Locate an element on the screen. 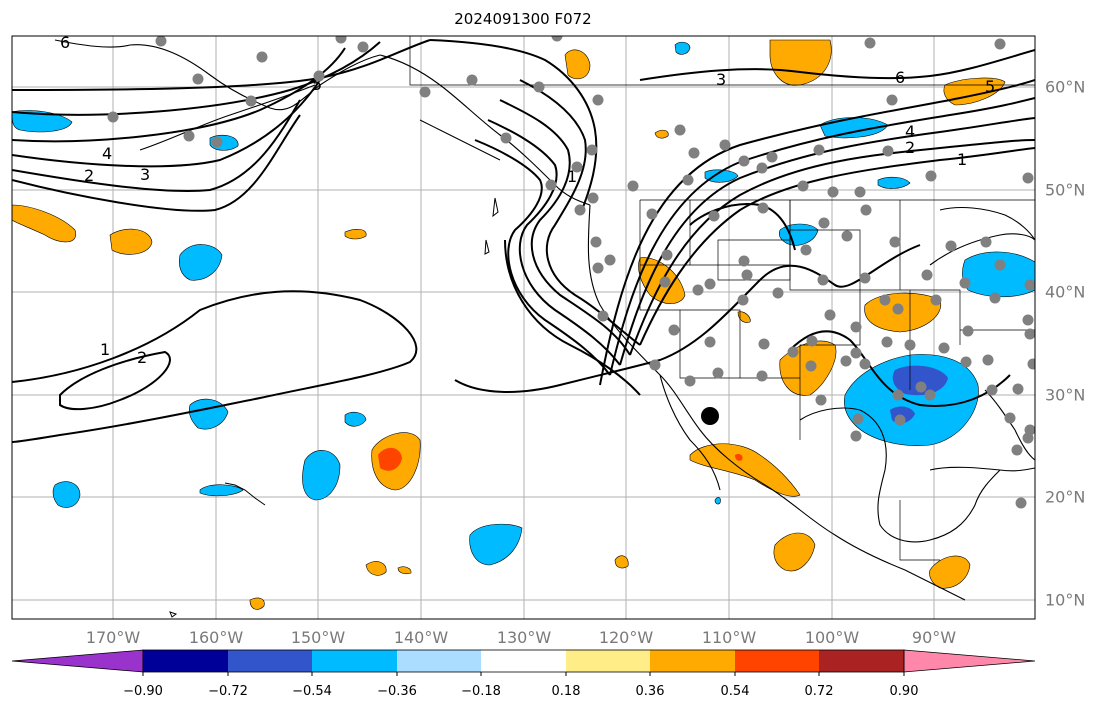  colorbar-min-extend is located at coordinates (77, 661).